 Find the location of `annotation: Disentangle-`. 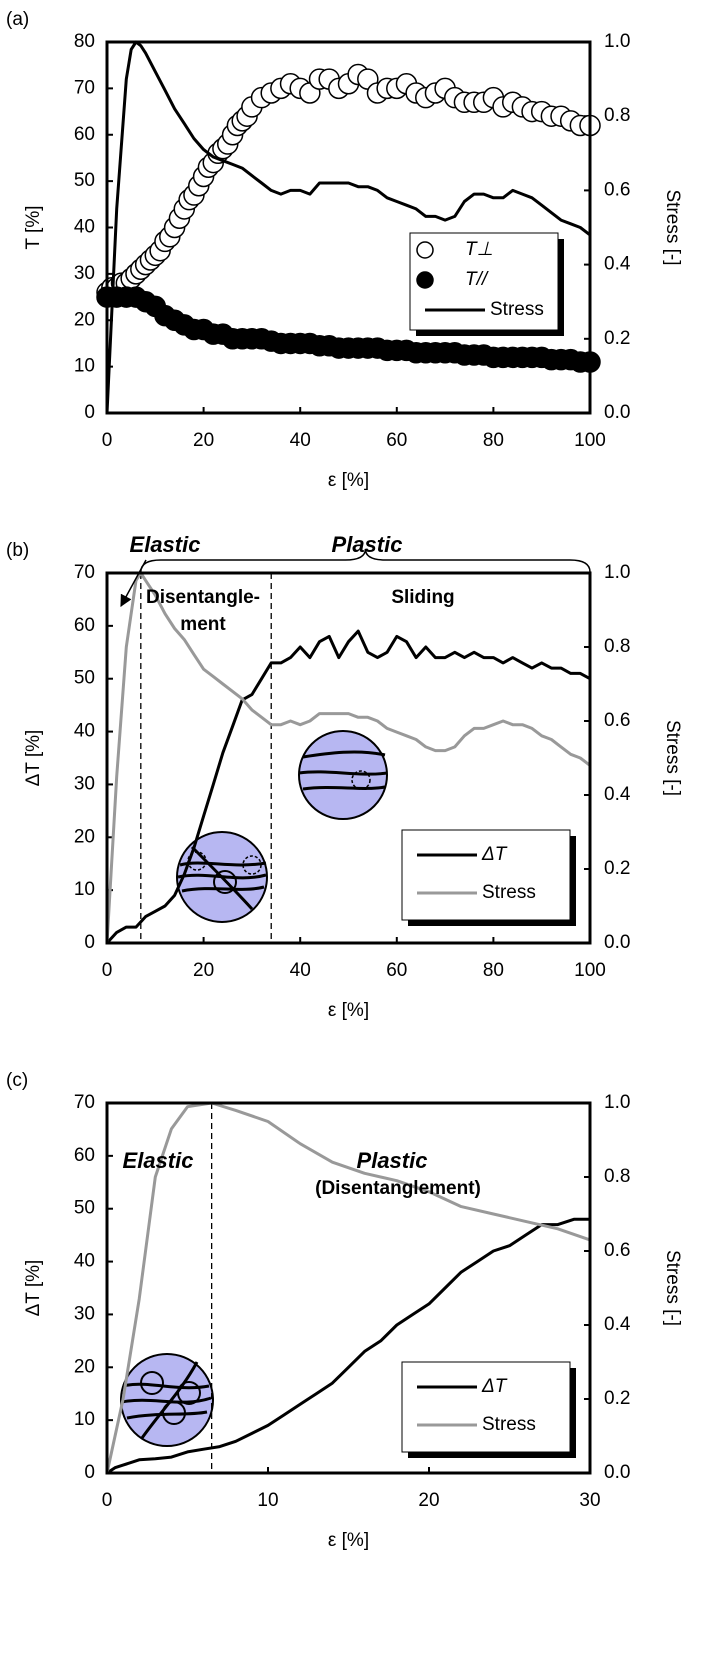

annotation: Disentangle- is located at coordinates (203, 597).